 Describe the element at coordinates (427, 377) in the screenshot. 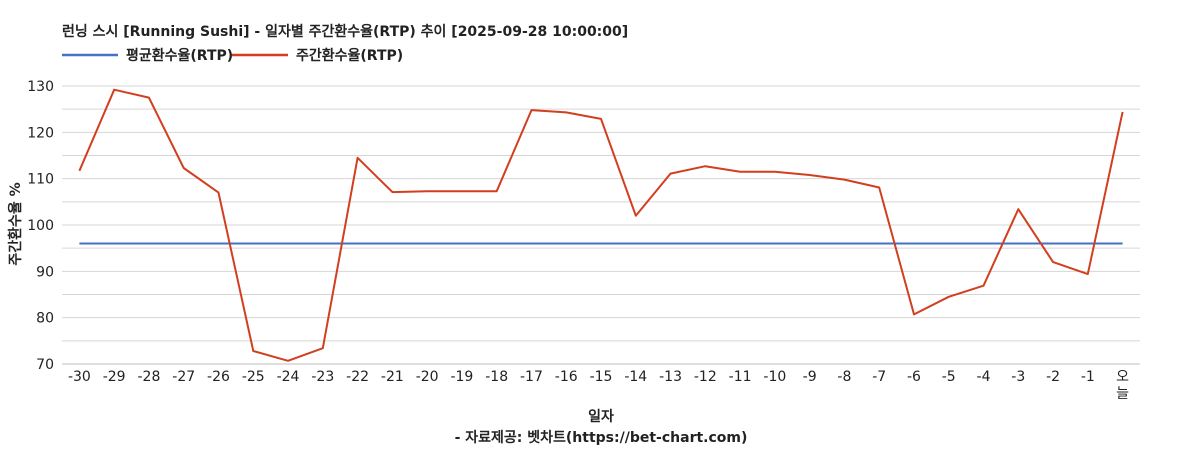

I see `x-tick-label: -20` at that location.